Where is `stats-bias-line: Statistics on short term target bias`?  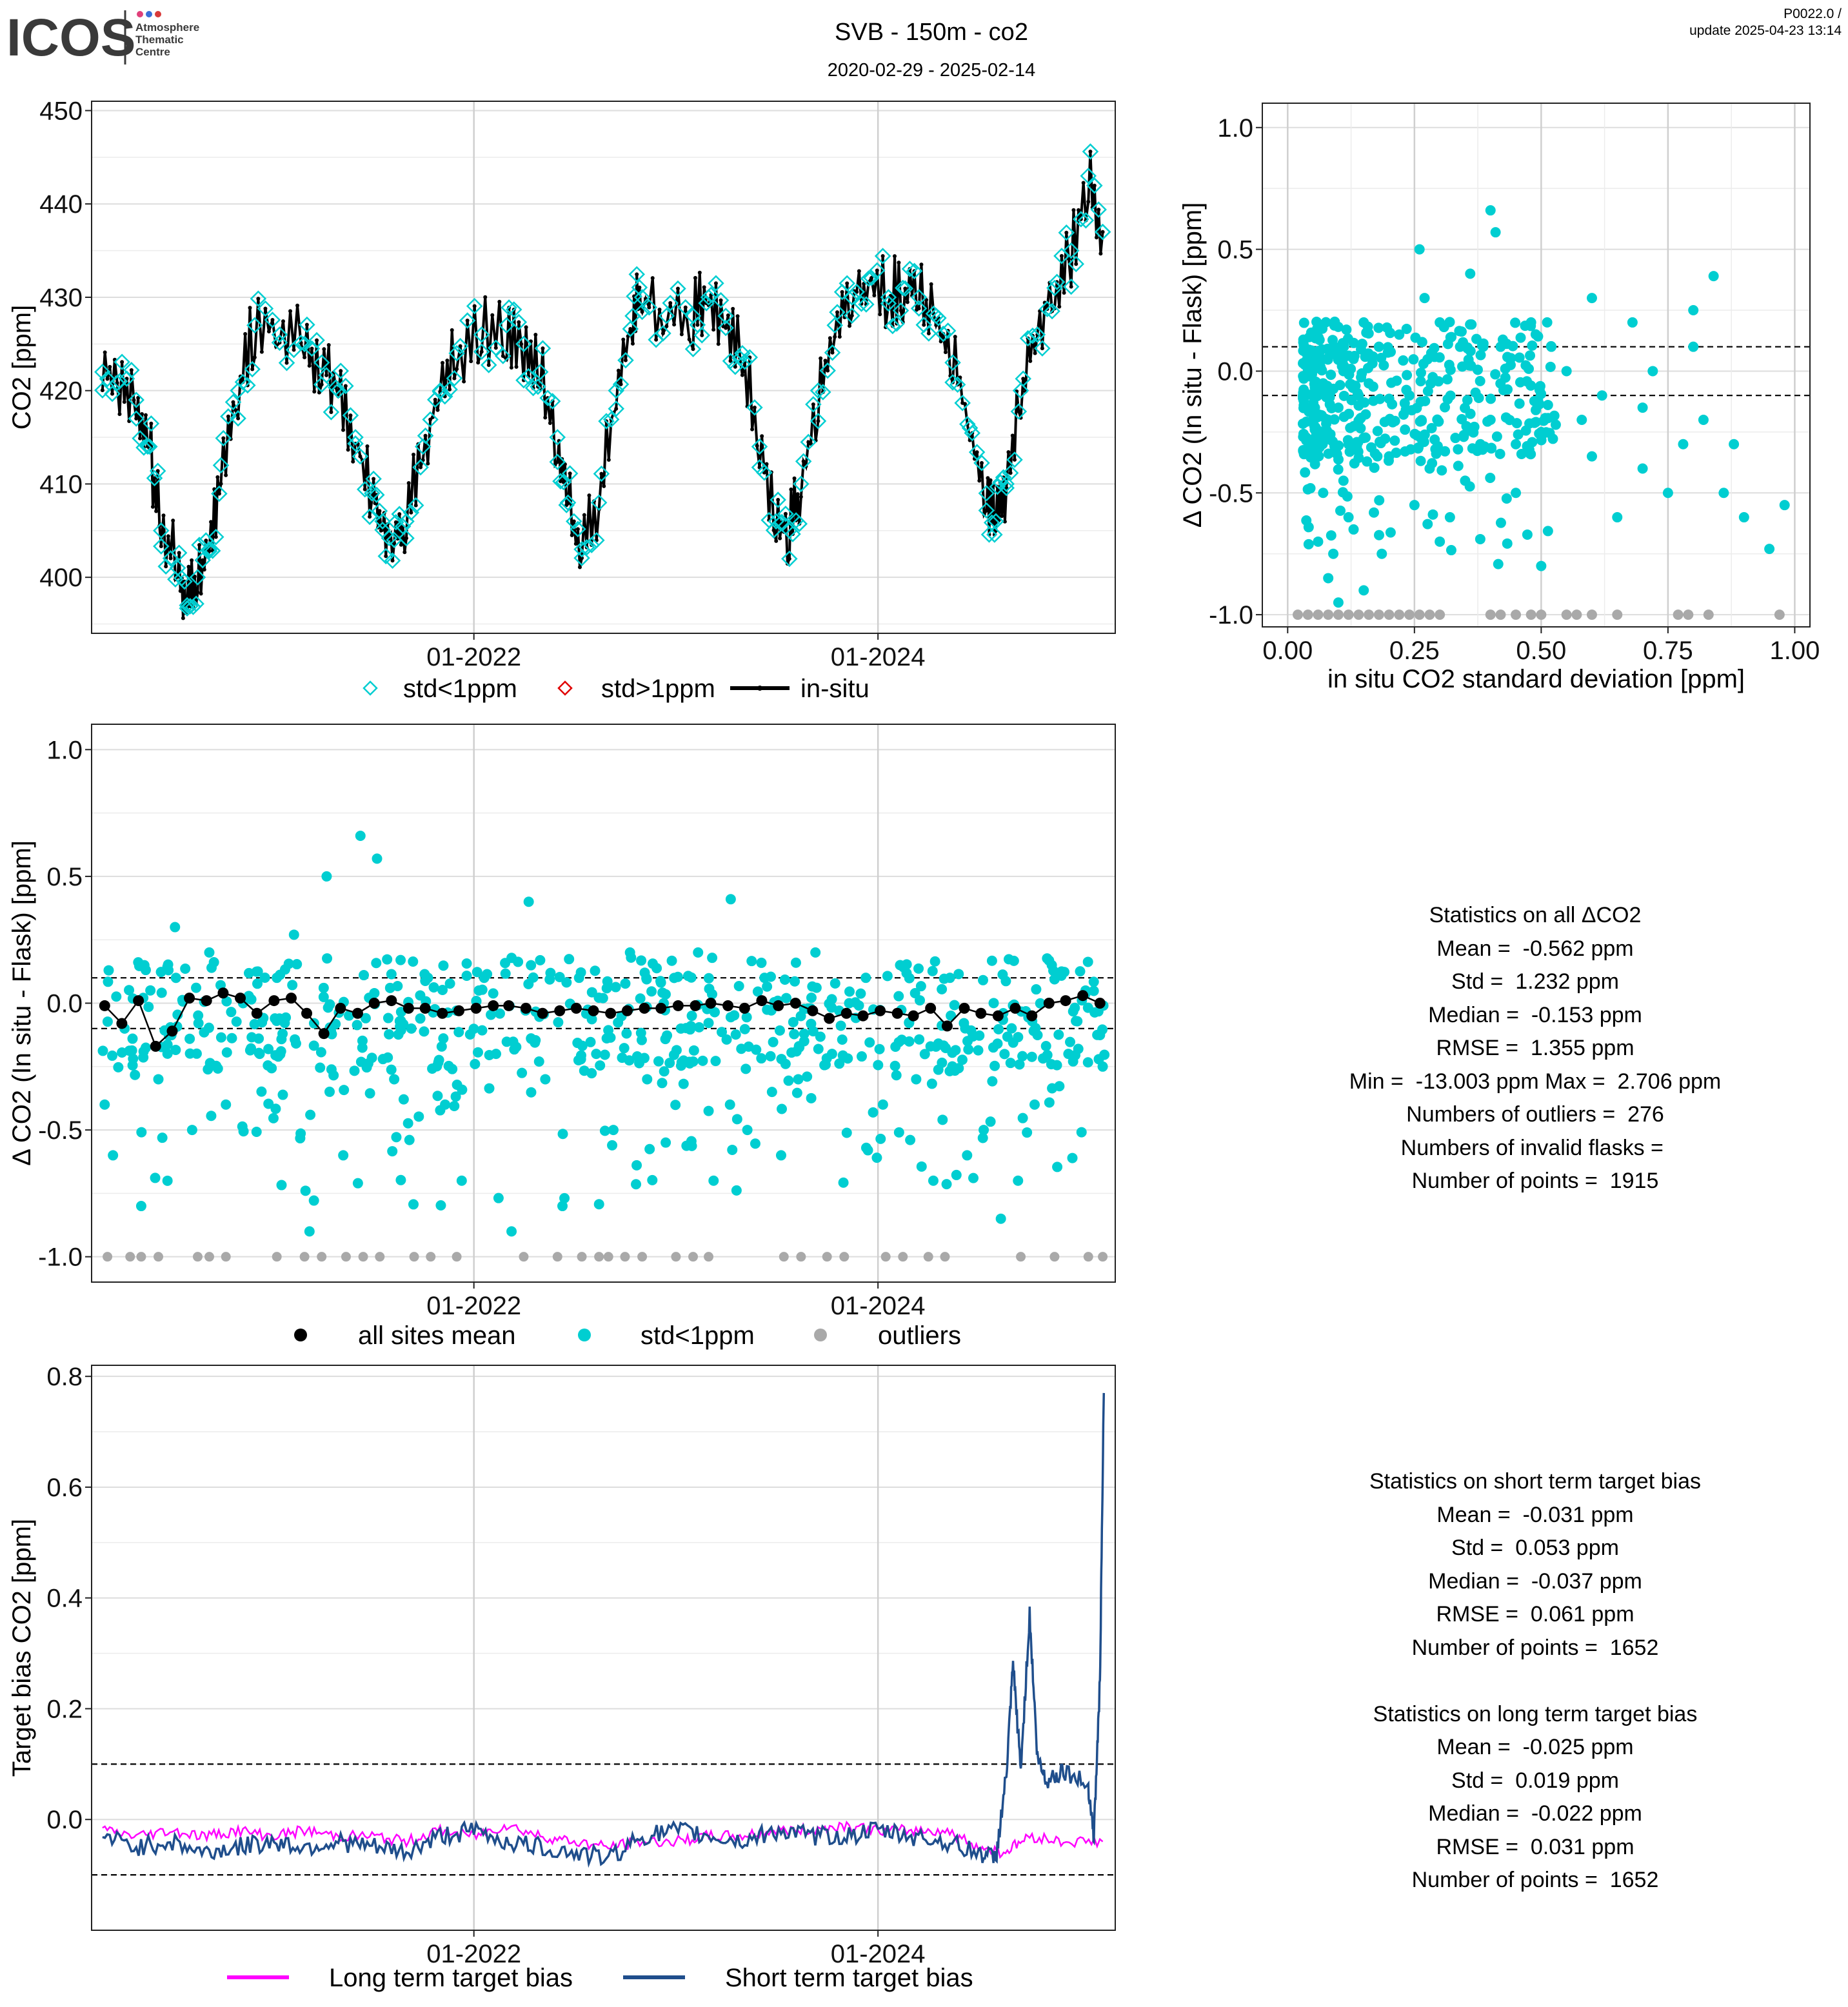
stats-bias-line: Statistics on short term target bias is located at coordinates (1535, 1482).